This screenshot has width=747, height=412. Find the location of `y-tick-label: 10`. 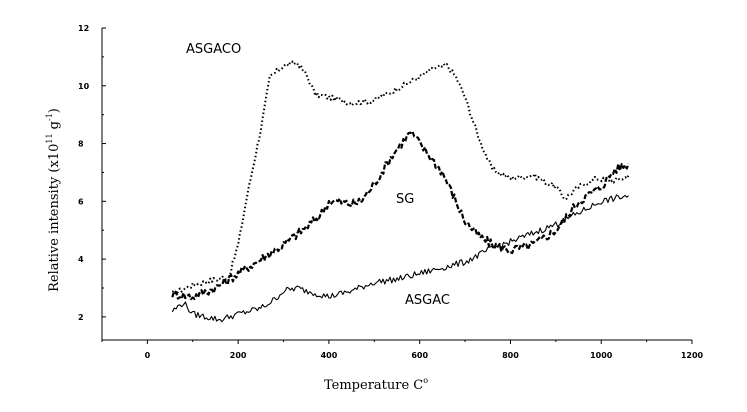

y-tick-label: 10 is located at coordinates (84, 86).